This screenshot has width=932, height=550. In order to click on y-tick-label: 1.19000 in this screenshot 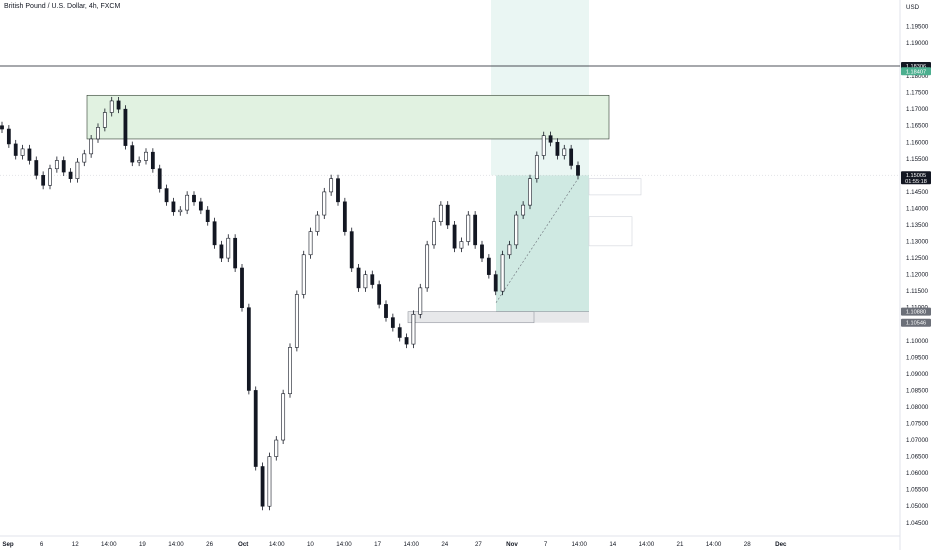, I will do `click(917, 43)`.